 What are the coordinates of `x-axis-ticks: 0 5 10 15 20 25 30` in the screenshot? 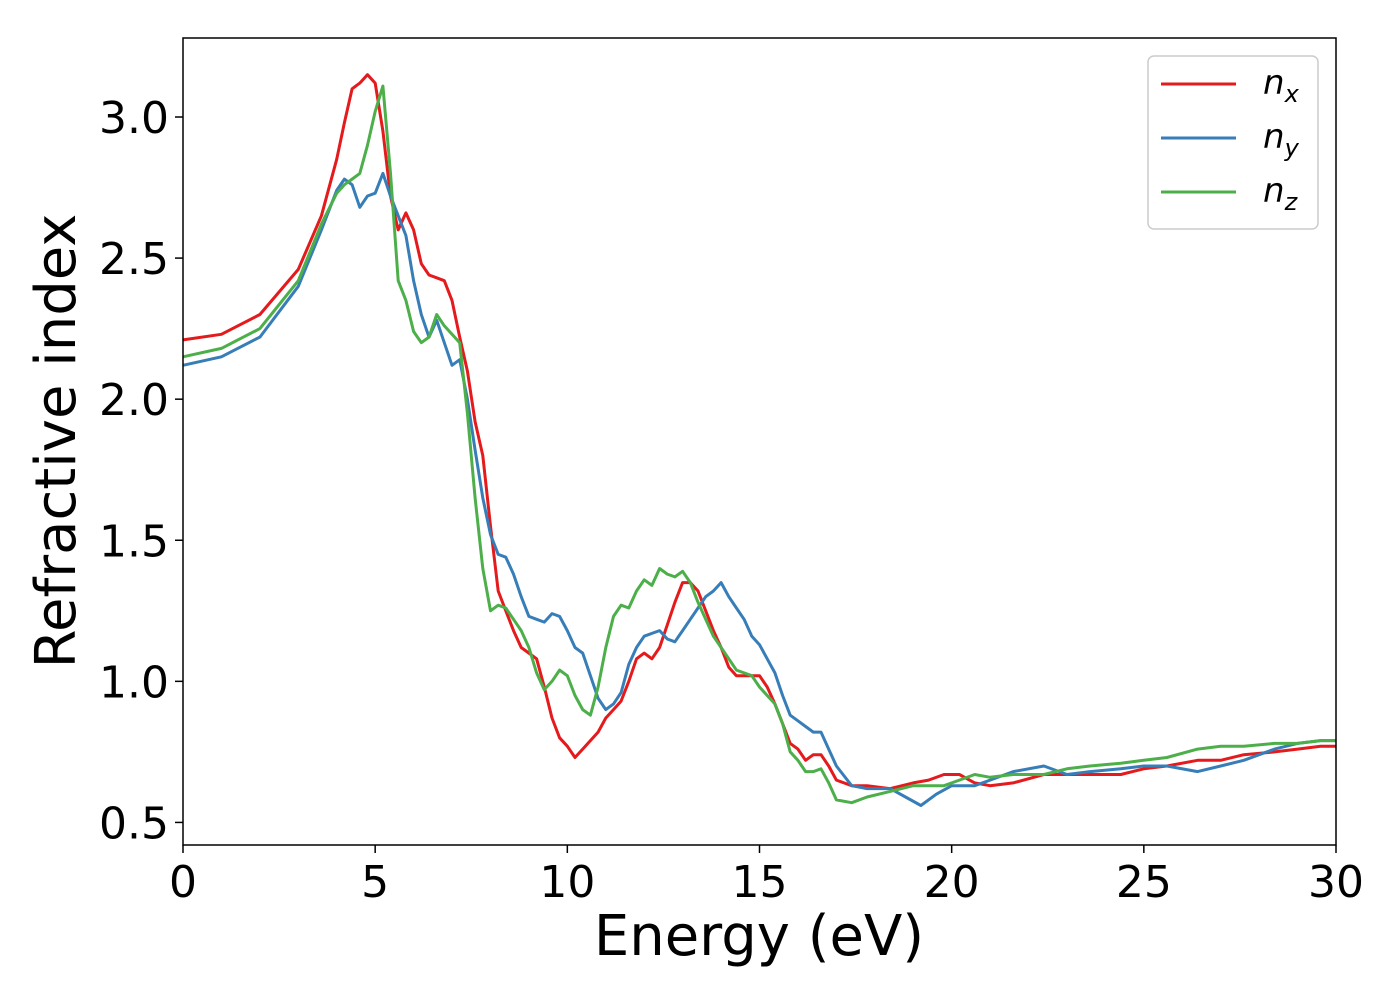 It's located at (766, 876).